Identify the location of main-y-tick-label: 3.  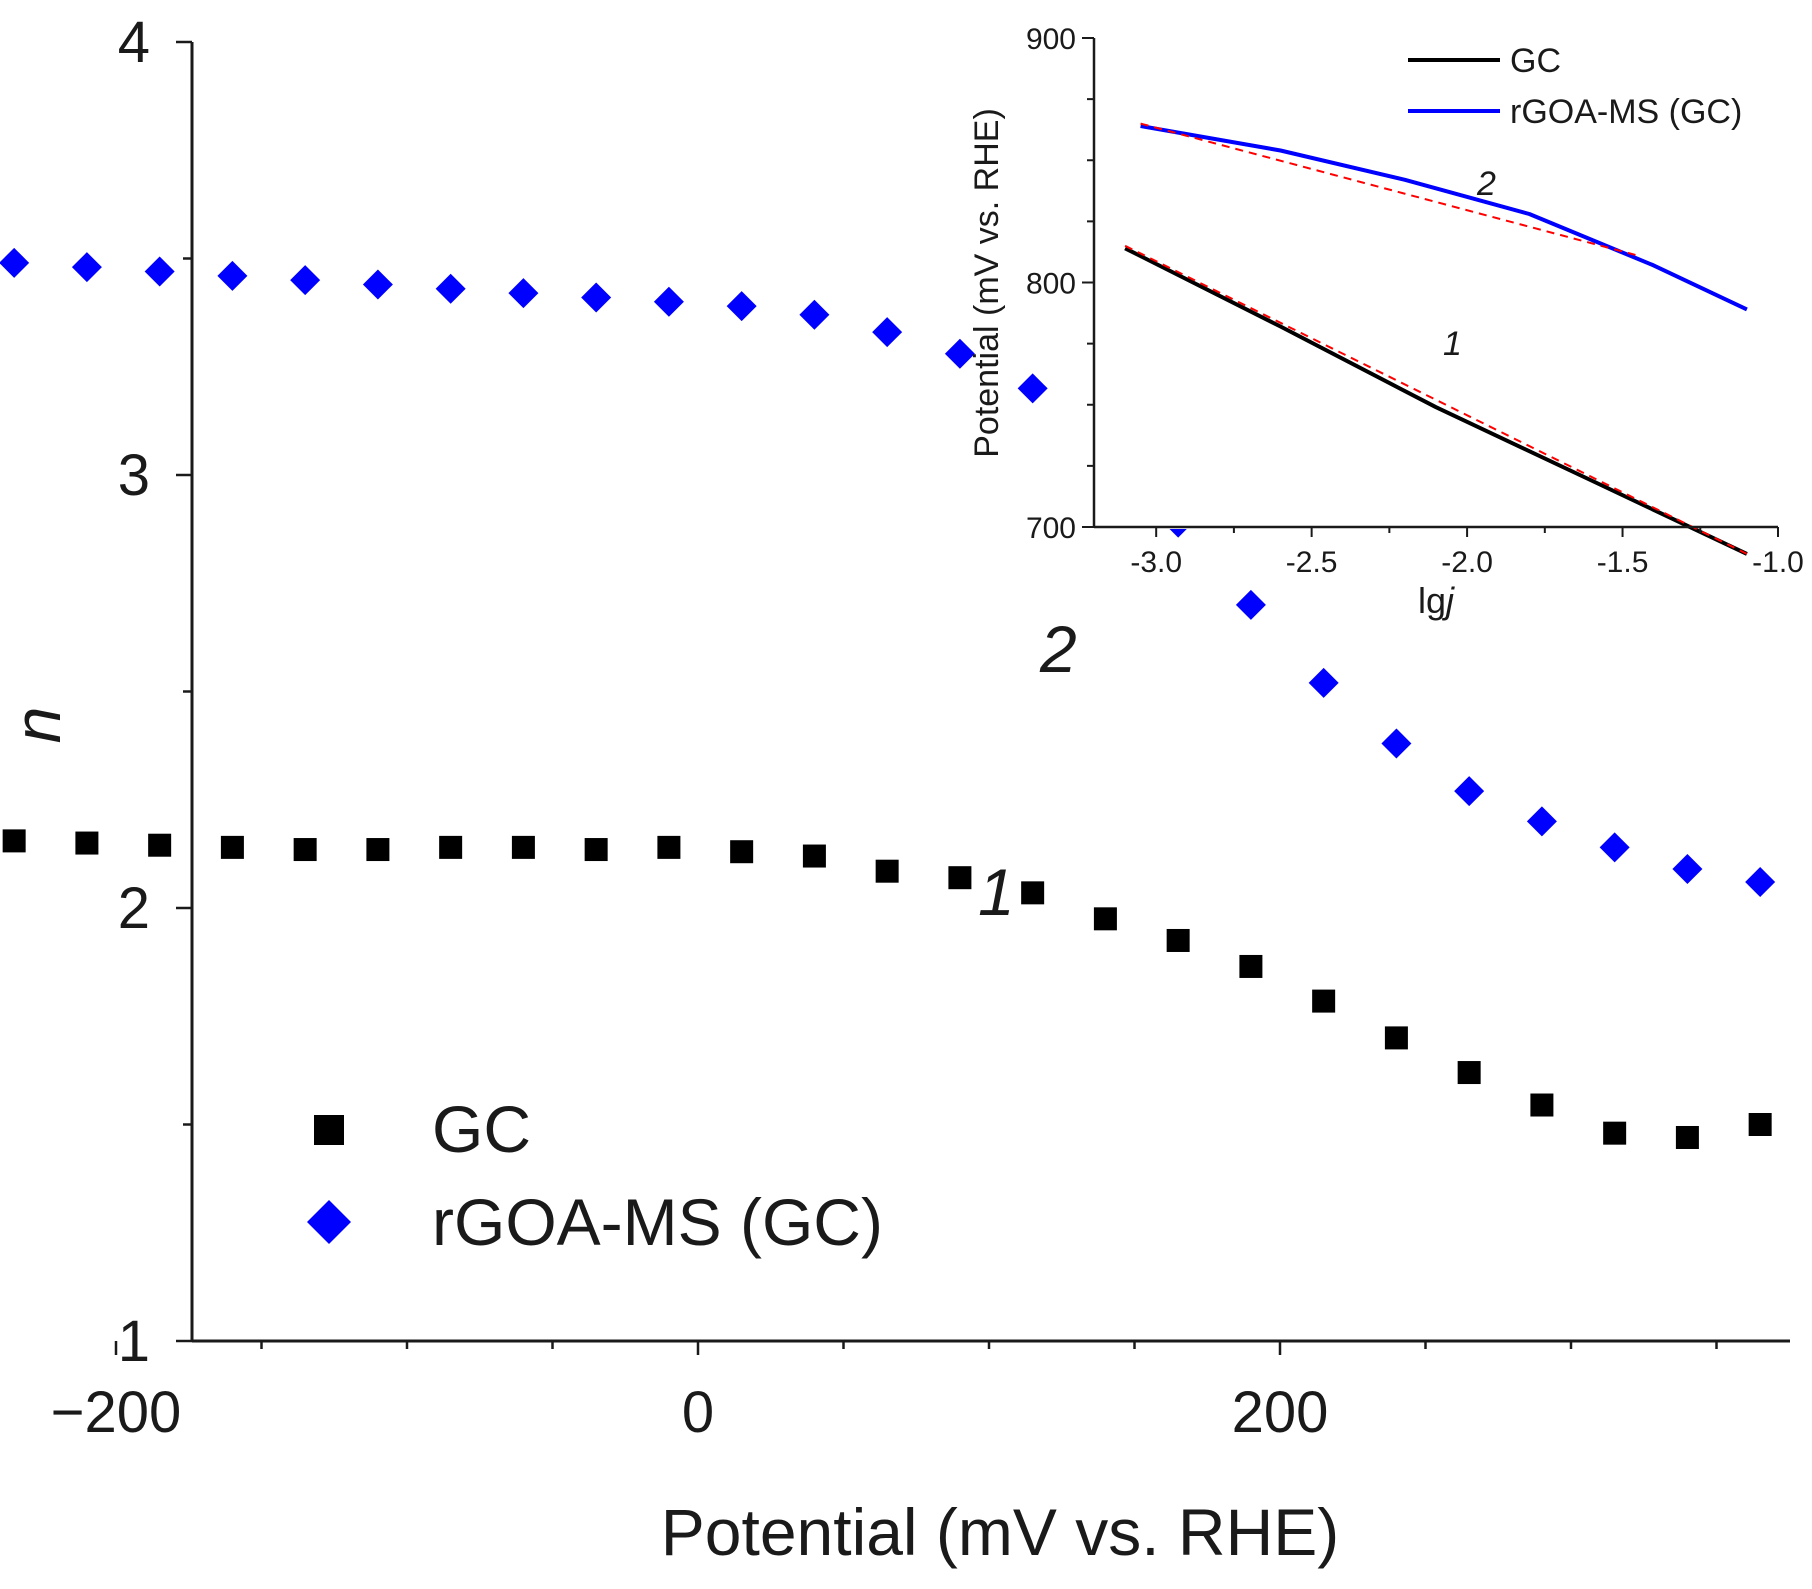
(134, 475).